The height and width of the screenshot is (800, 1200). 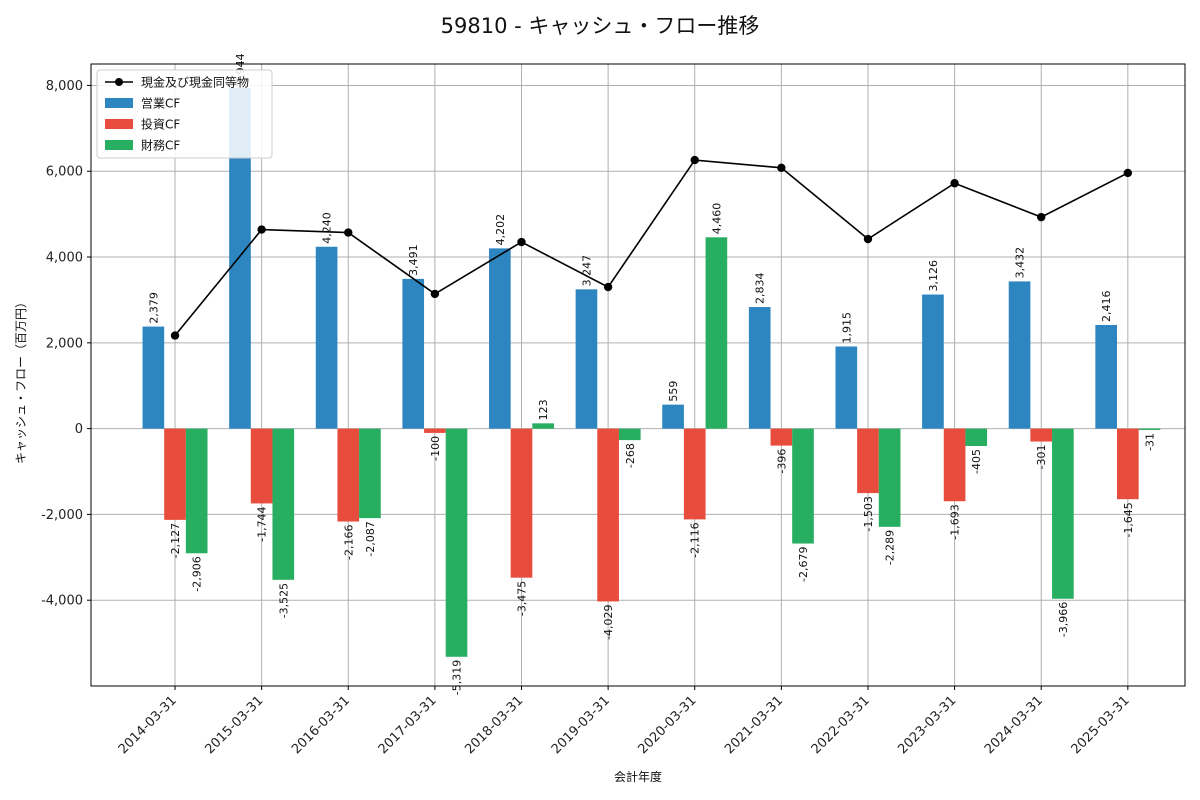 What do you see at coordinates (457, 677) in the screenshot?
I see `data-label: -5,319` at bounding box center [457, 677].